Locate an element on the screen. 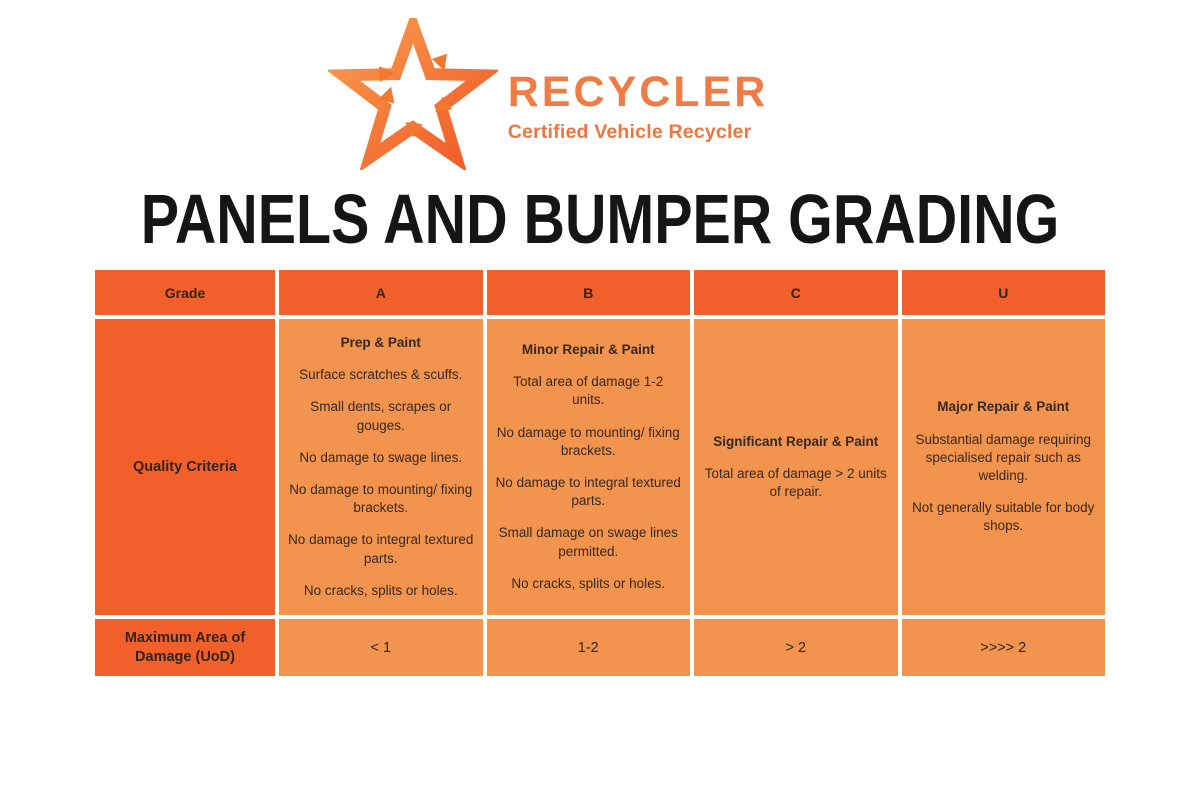 This screenshot has width=1200, height=800. grade-b-item: Total area of damage 1-2 units. is located at coordinates (588, 391).